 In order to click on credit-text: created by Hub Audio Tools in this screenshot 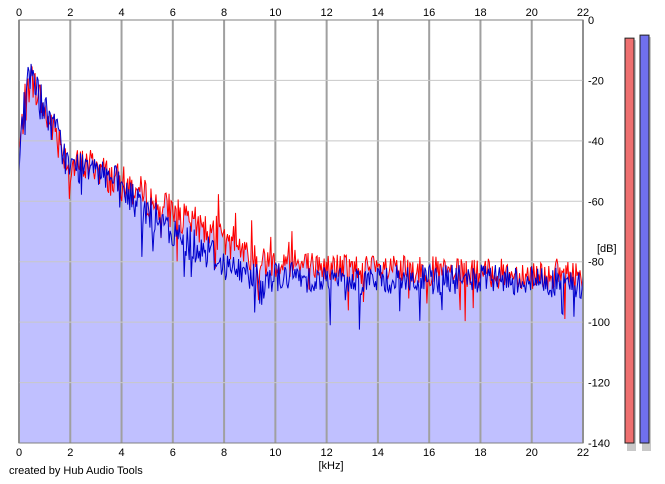, I will do `click(76, 471)`.